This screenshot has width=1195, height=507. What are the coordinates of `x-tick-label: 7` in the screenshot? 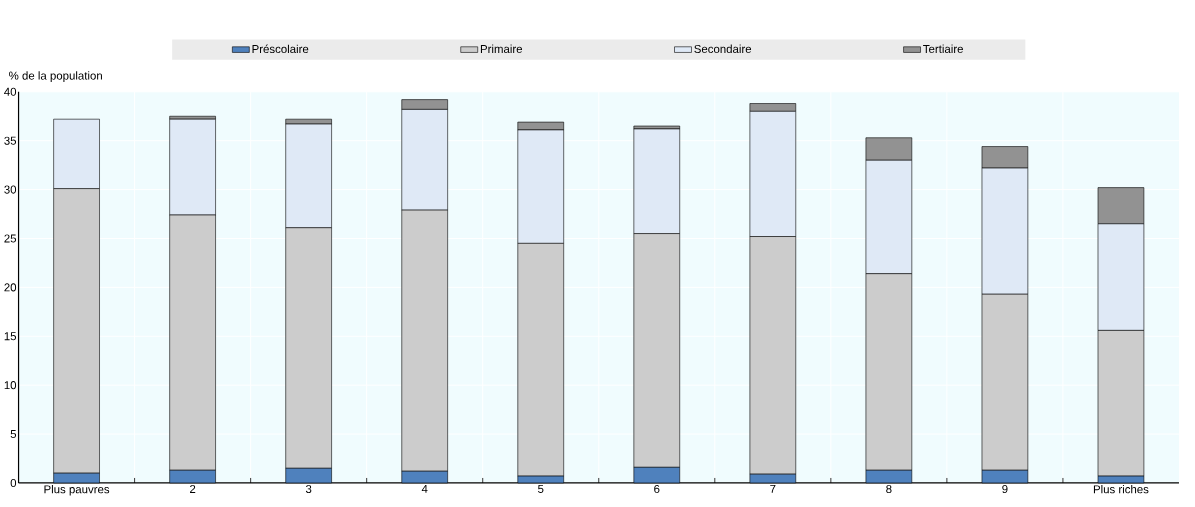 It's located at (773, 489).